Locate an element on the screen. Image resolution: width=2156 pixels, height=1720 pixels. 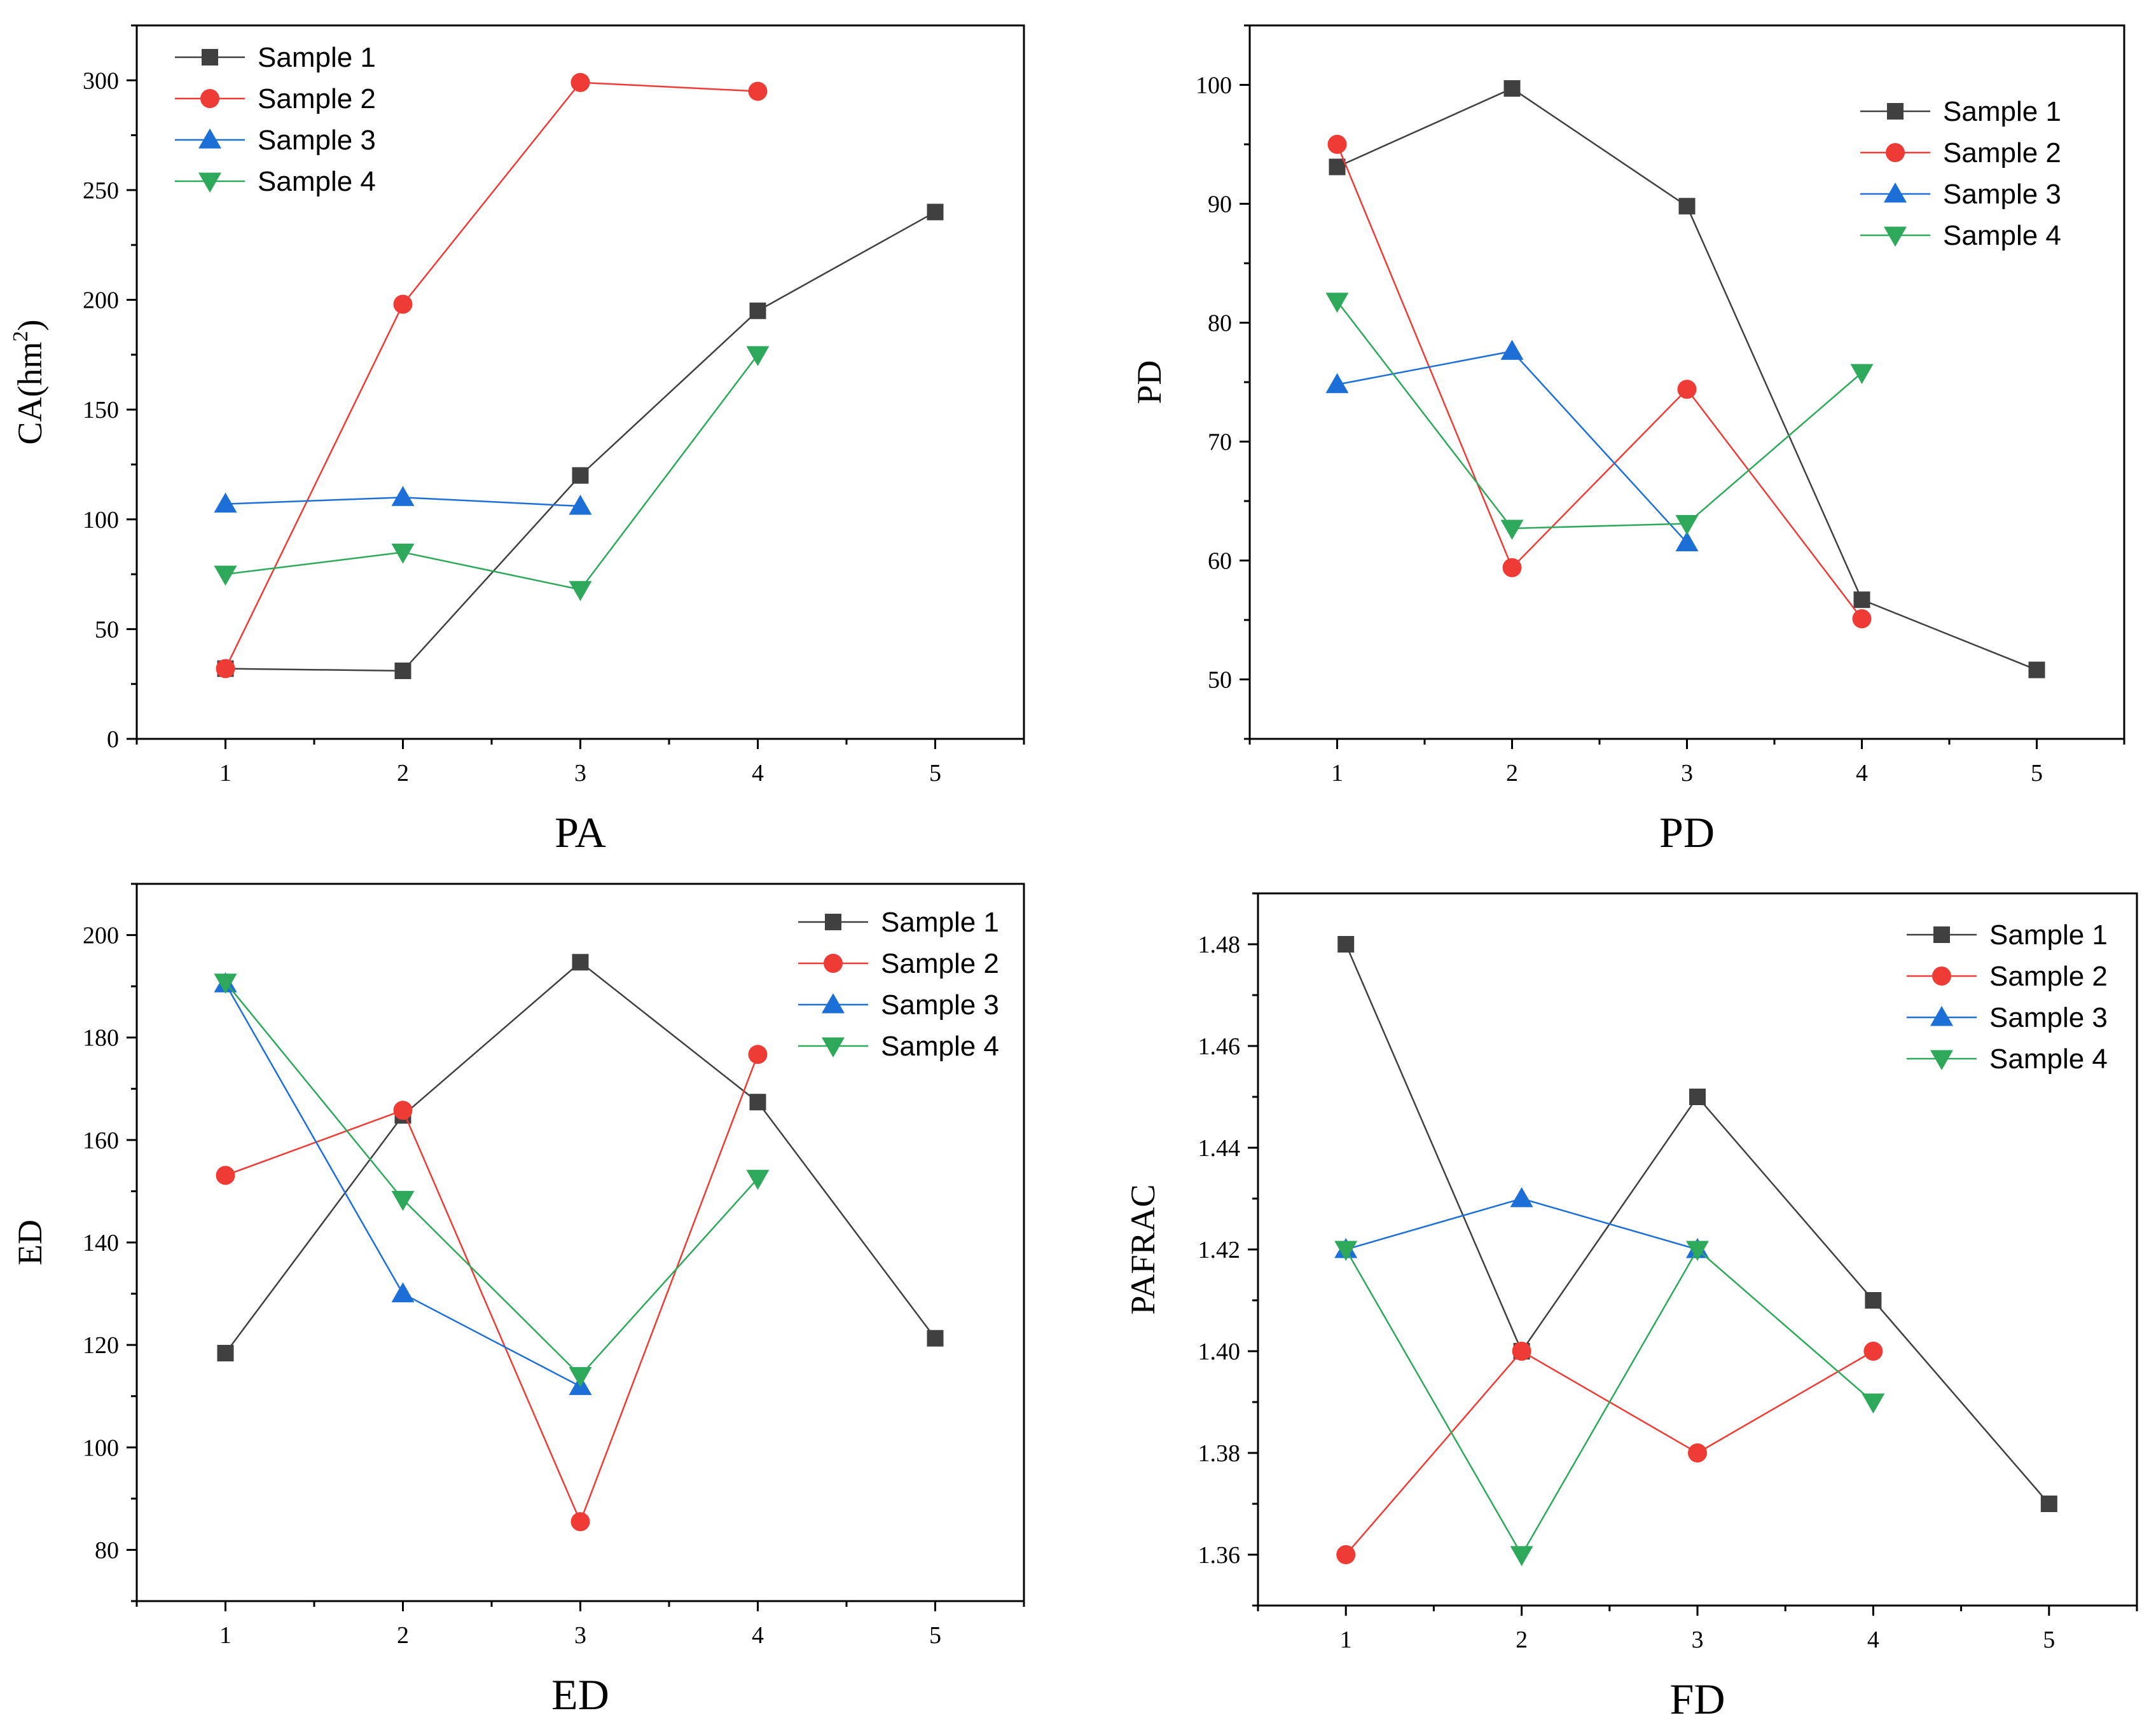
legend-label: Sample 1 is located at coordinates (2002, 111).